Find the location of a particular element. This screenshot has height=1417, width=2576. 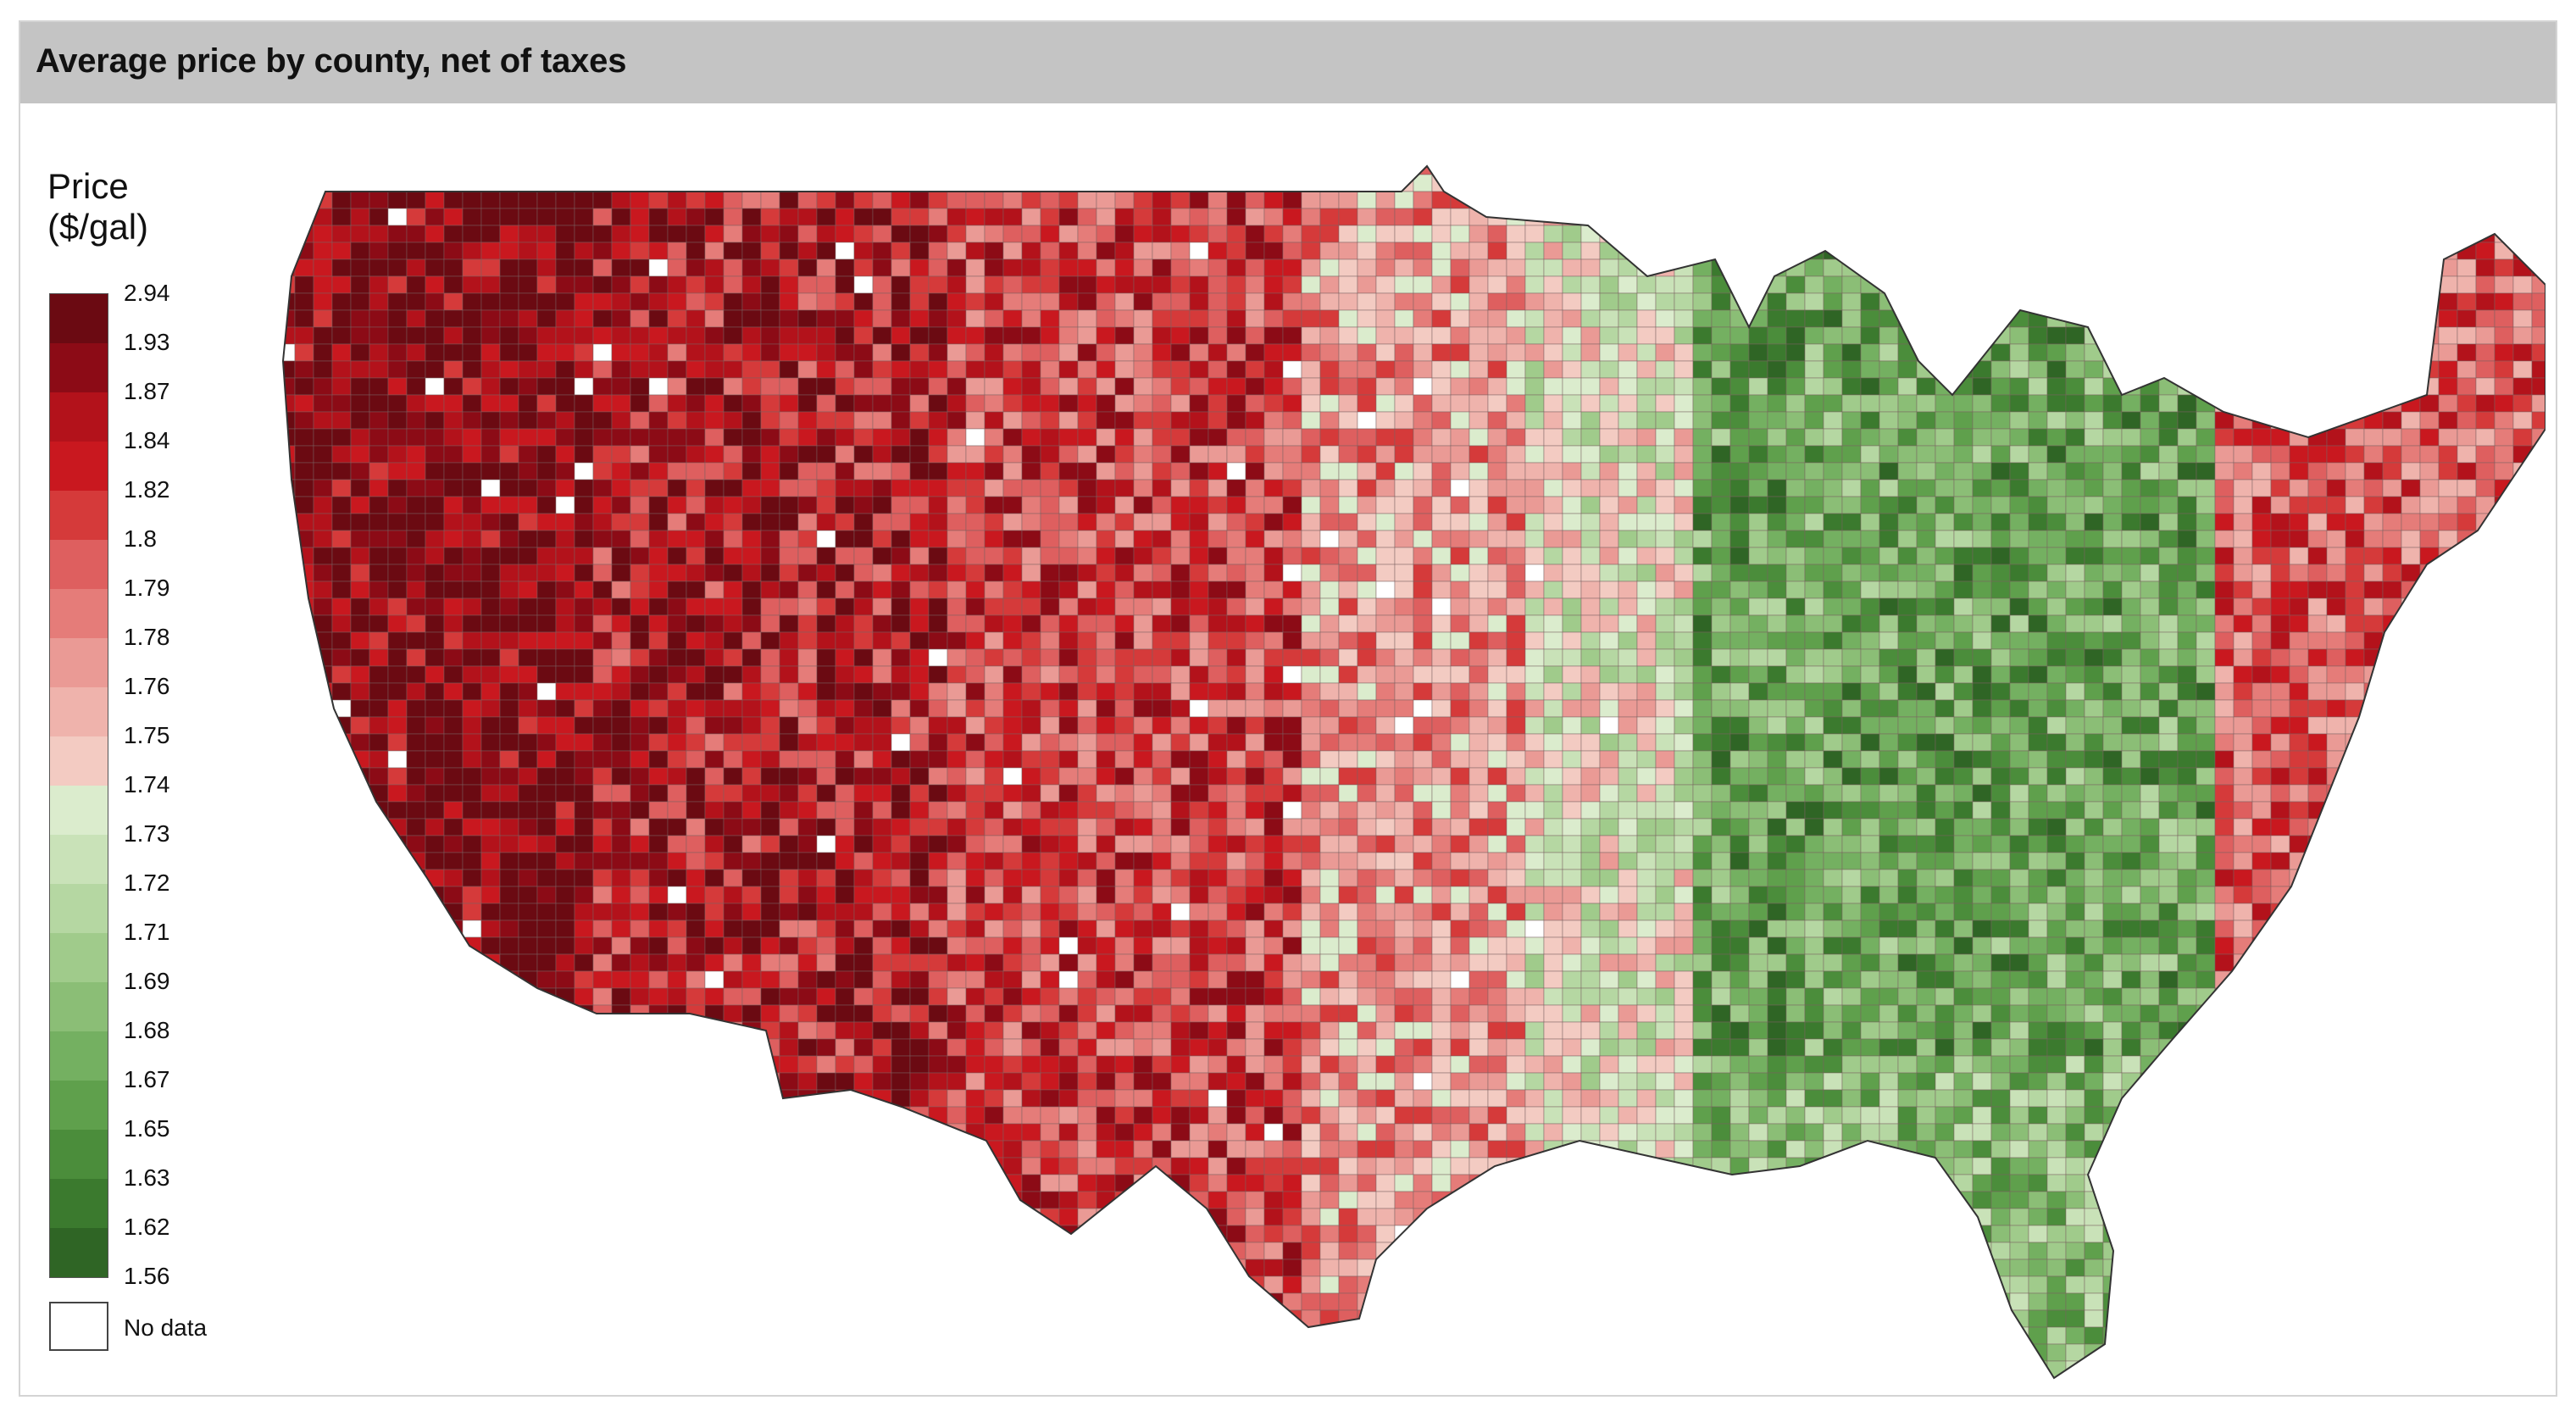

legend-no-data-label: No data is located at coordinates (166, 1328).